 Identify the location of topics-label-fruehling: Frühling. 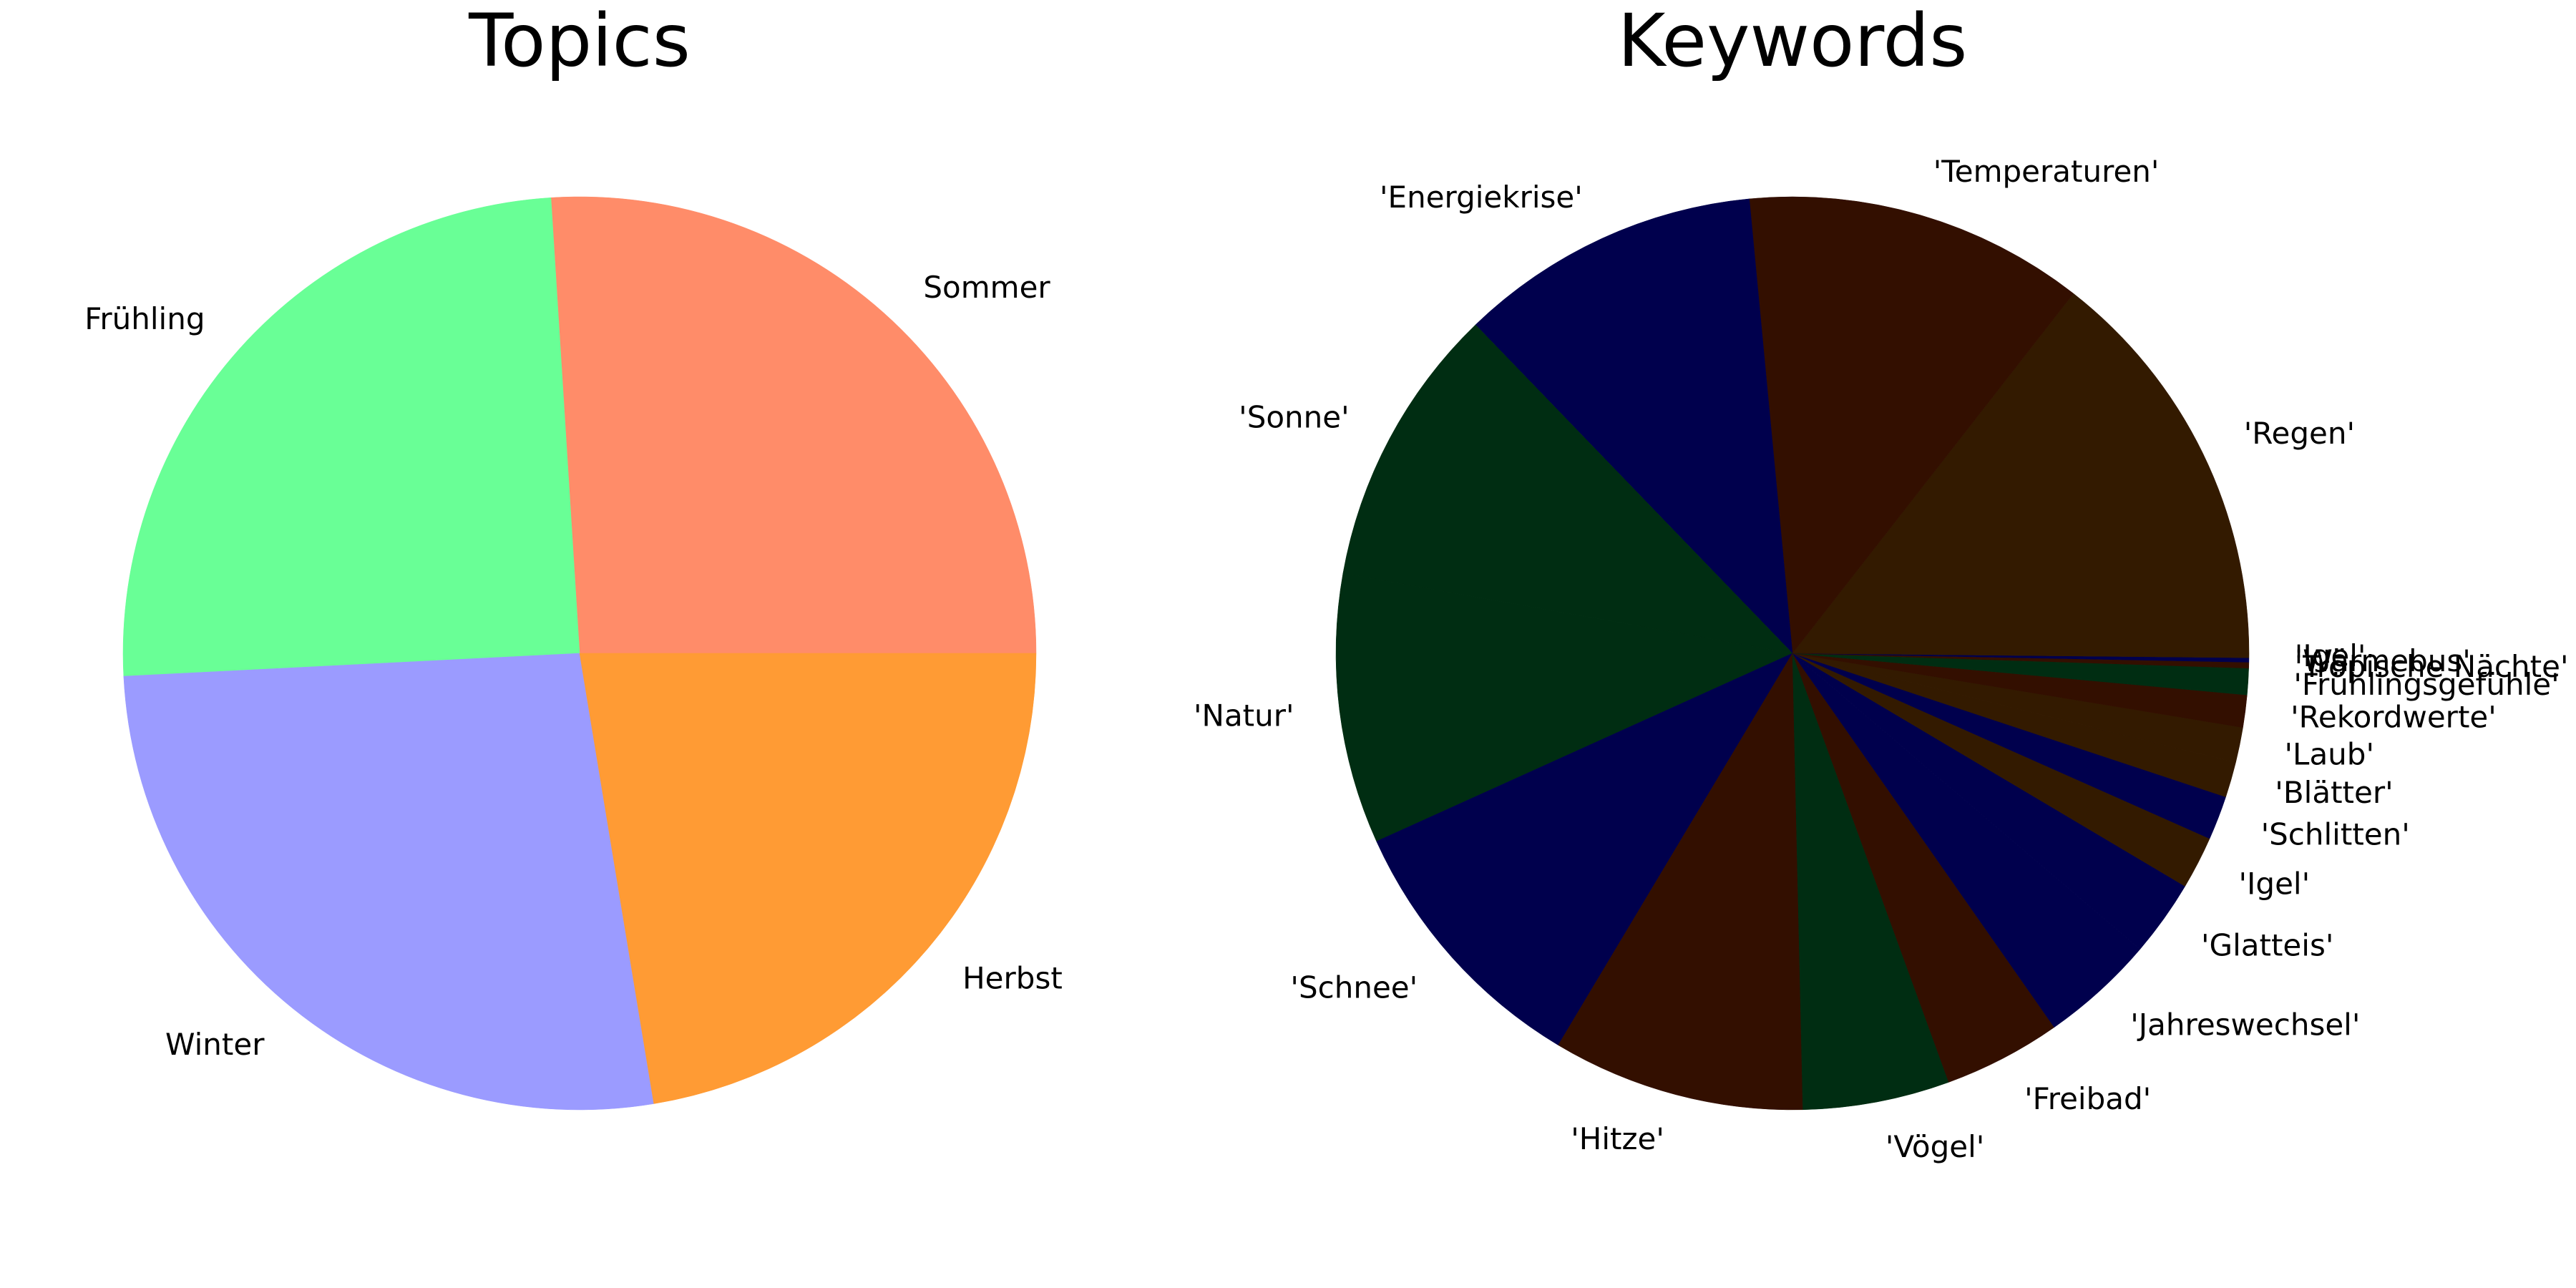
(144, 318).